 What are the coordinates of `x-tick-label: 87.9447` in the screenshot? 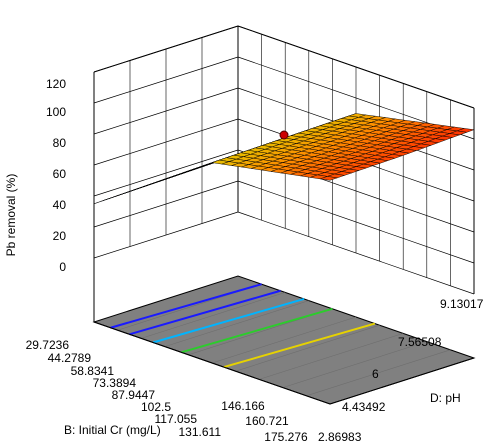 It's located at (134, 395).